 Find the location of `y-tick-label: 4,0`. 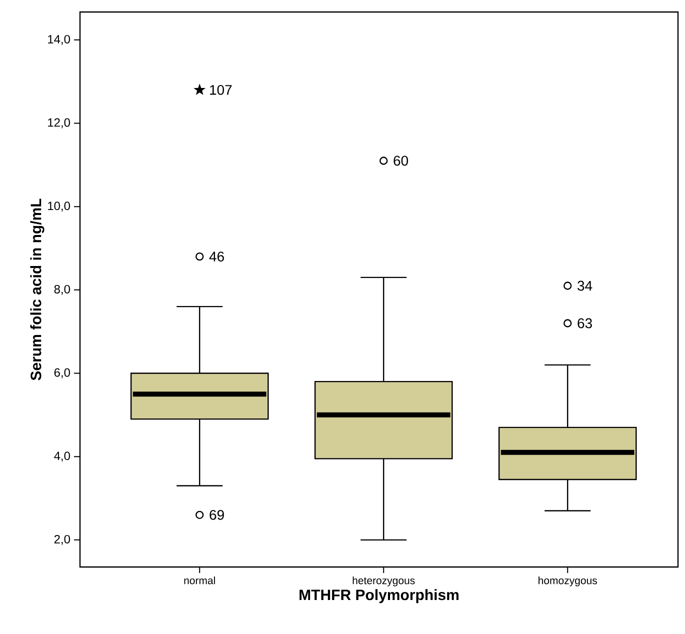

y-tick-label: 4,0 is located at coordinates (62, 457).